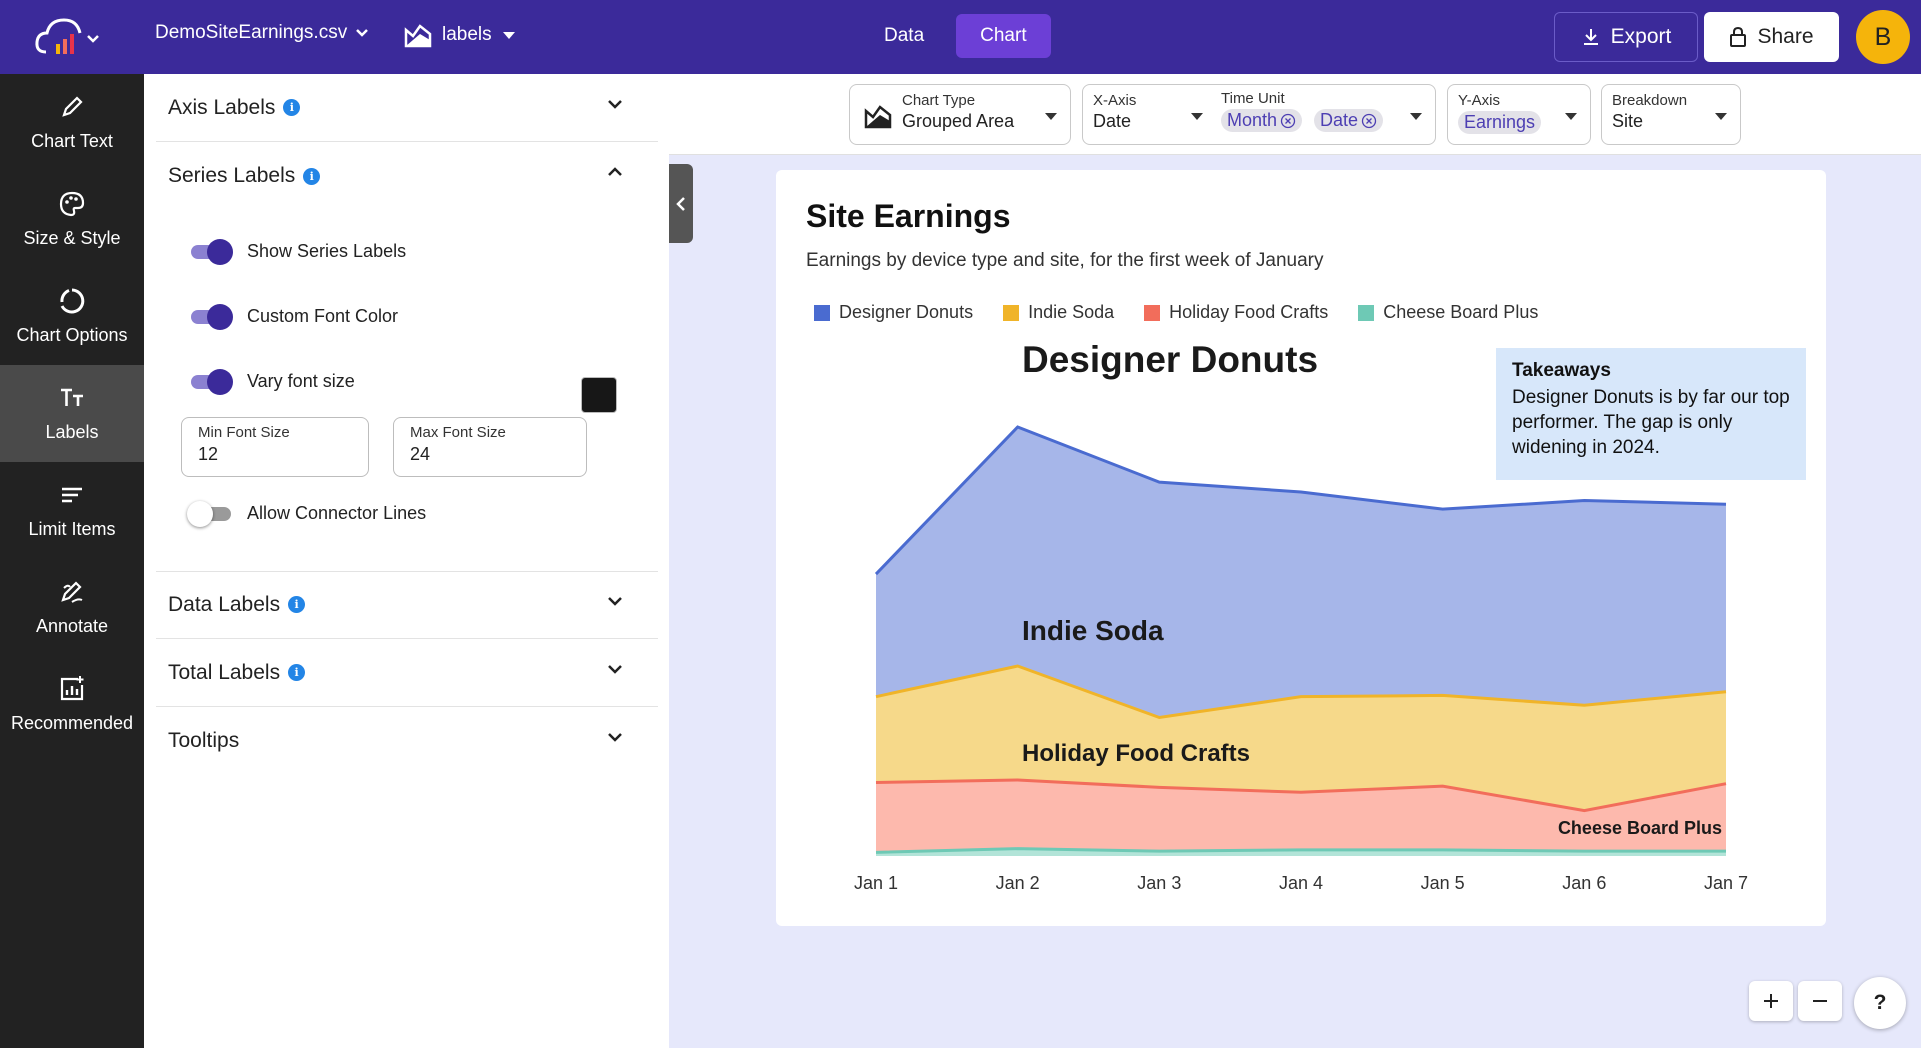 The image size is (1921, 1048). I want to click on nav-chart-options: Chart Options, so click(72, 316).